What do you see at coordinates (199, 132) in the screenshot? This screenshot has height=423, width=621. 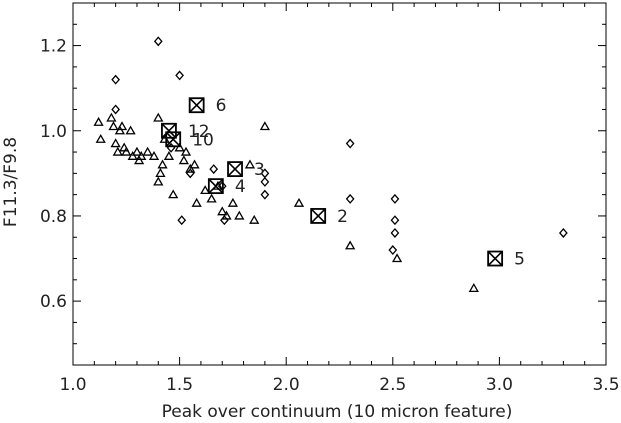 I see `point-label: 12` at bounding box center [199, 132].